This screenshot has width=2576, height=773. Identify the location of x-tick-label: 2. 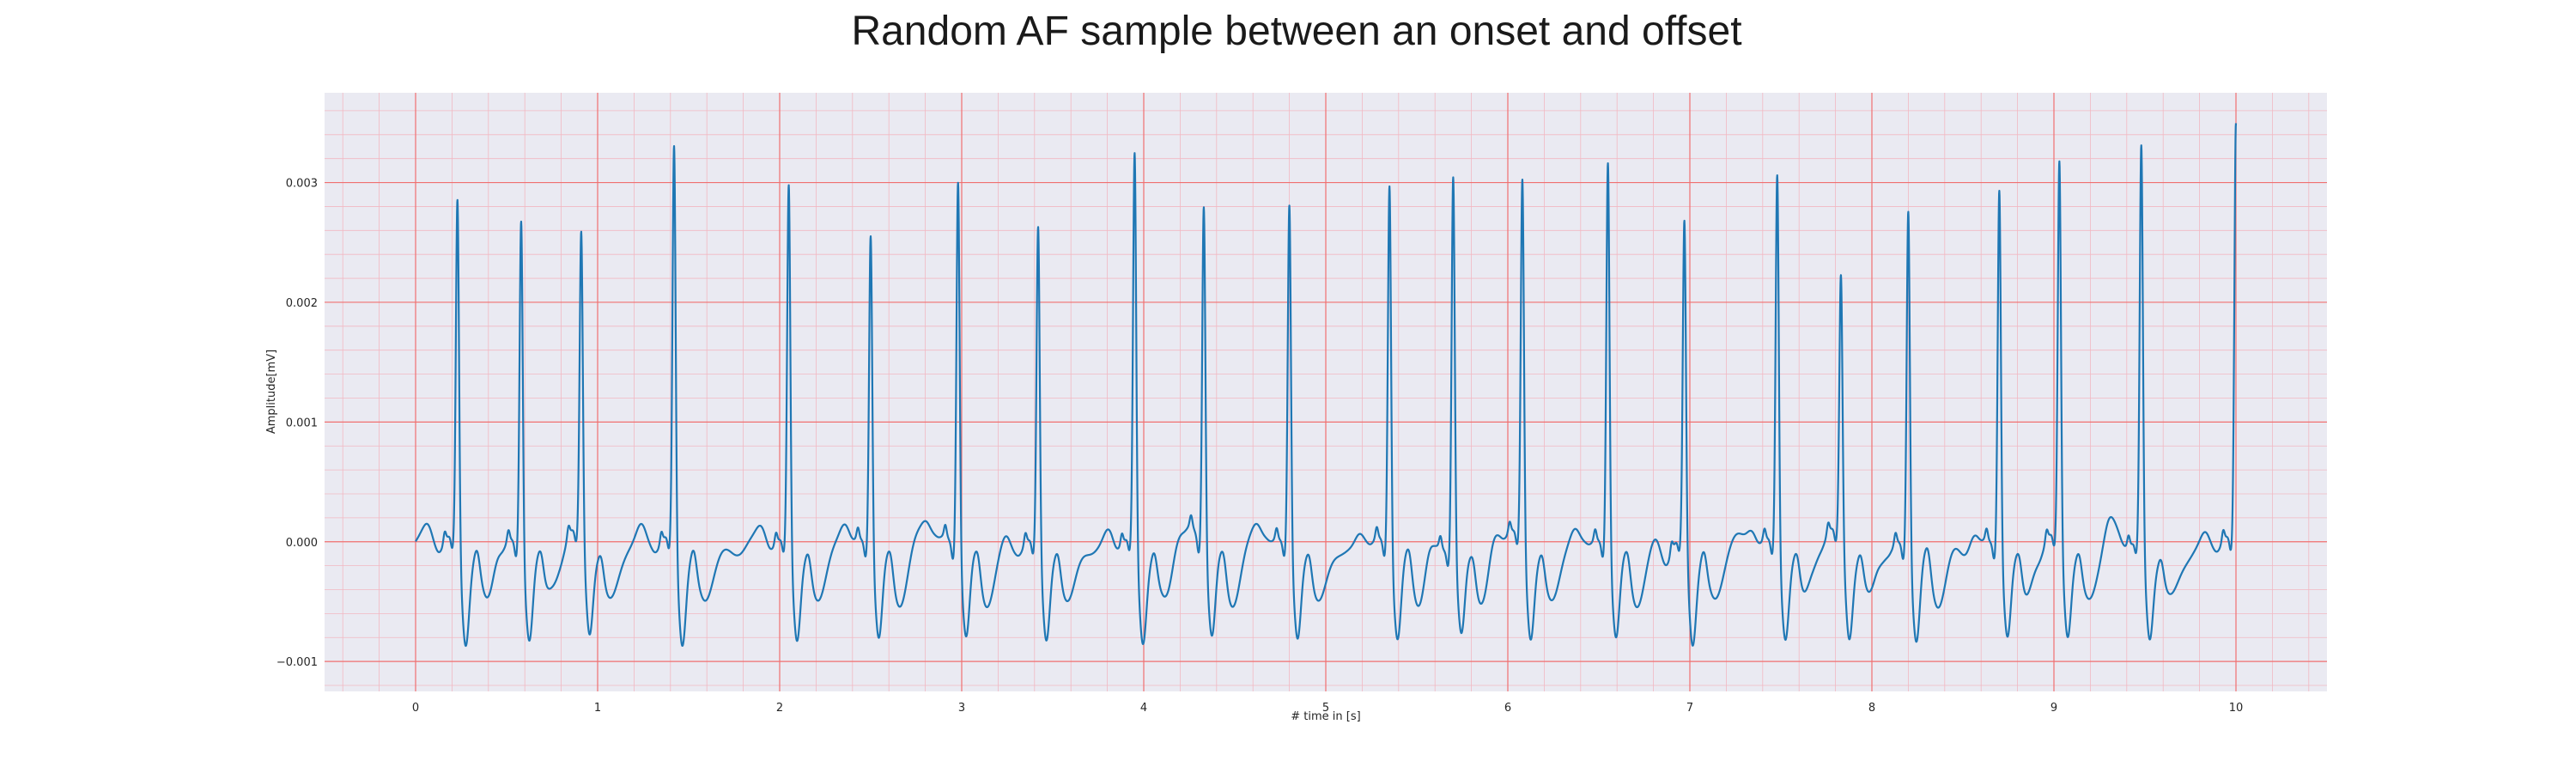
(779, 708).